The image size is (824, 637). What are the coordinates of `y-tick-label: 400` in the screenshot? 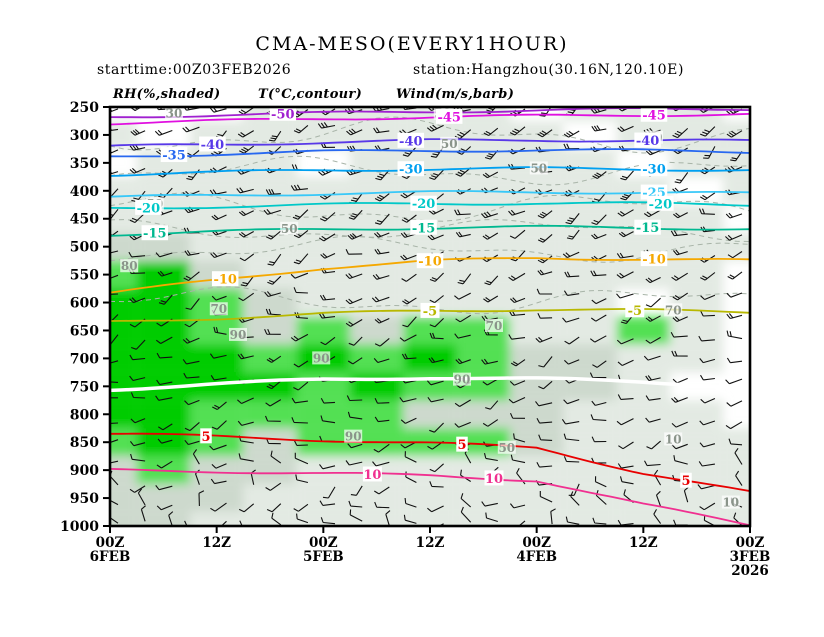 It's located at (84, 192).